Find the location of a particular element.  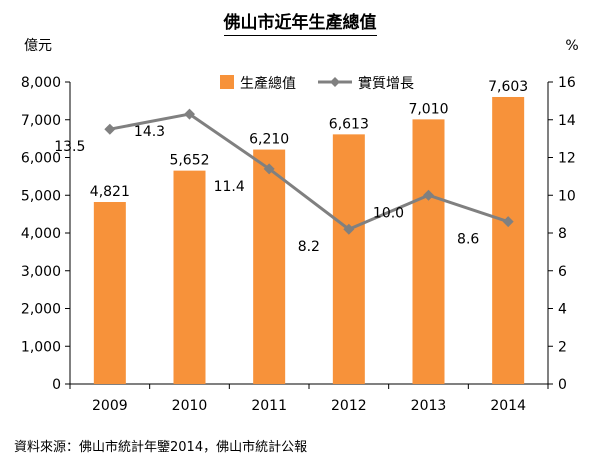

bar-value-label: 7,010 is located at coordinates (428, 109).